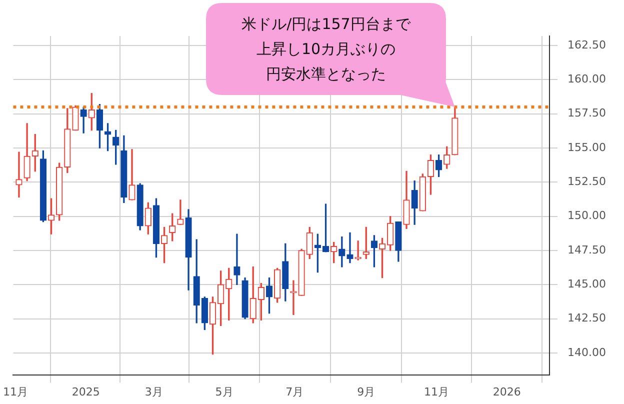  I want to click on text: 米ドル/円は157円台まで, so click(326, 24).